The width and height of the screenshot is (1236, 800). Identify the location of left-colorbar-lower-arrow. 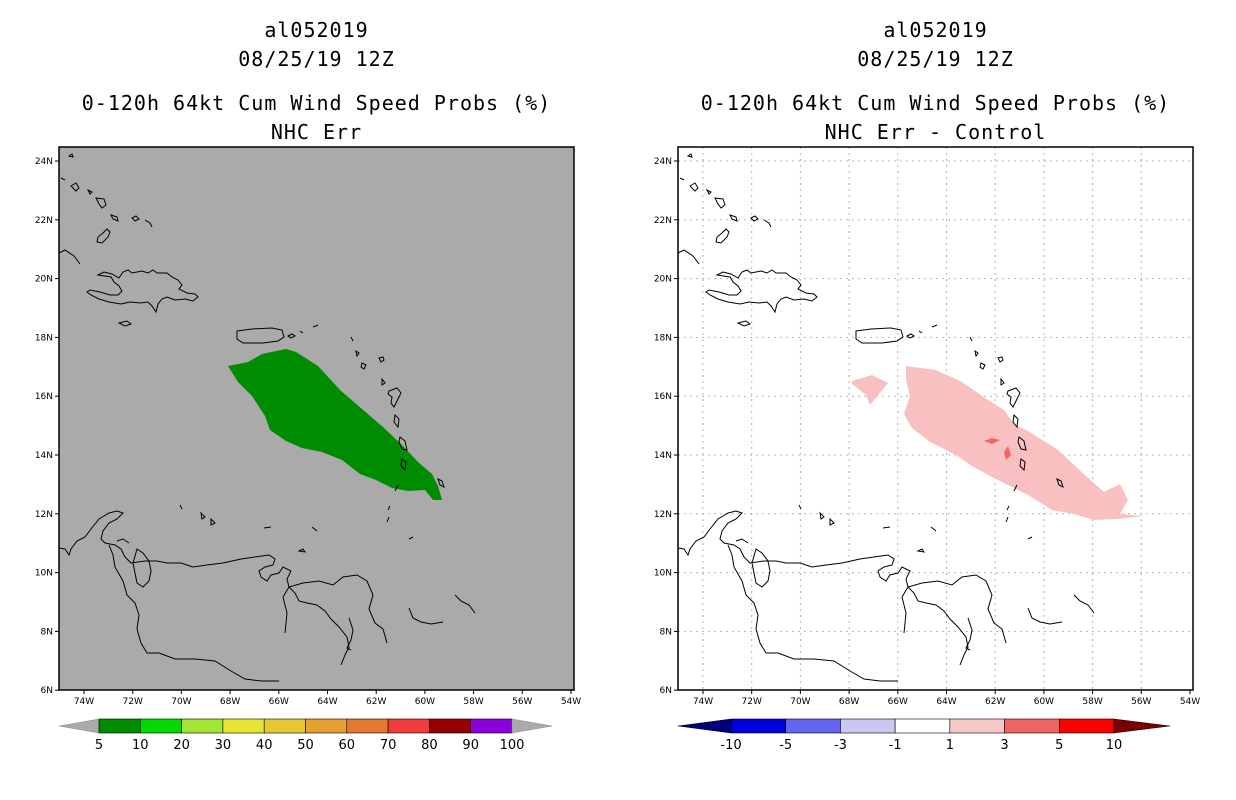
(79, 726).